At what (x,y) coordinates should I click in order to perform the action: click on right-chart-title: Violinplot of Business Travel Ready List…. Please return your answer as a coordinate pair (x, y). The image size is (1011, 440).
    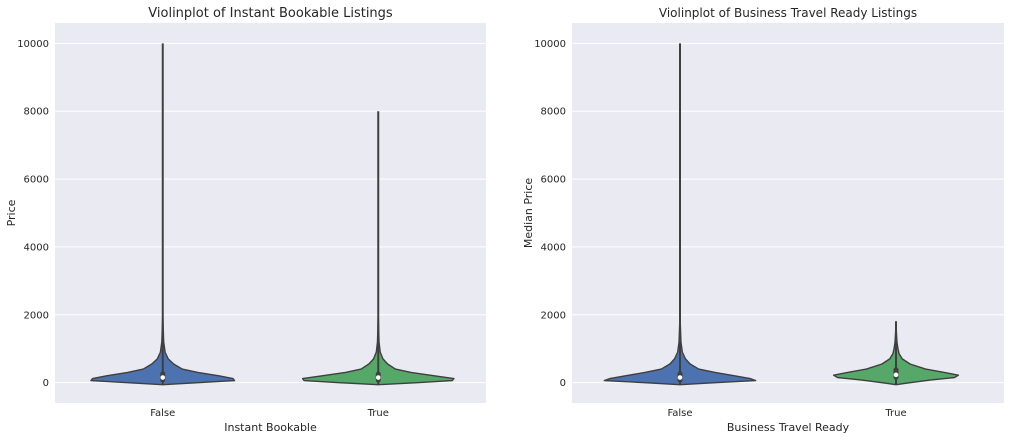
    Looking at the image, I should click on (788, 13).